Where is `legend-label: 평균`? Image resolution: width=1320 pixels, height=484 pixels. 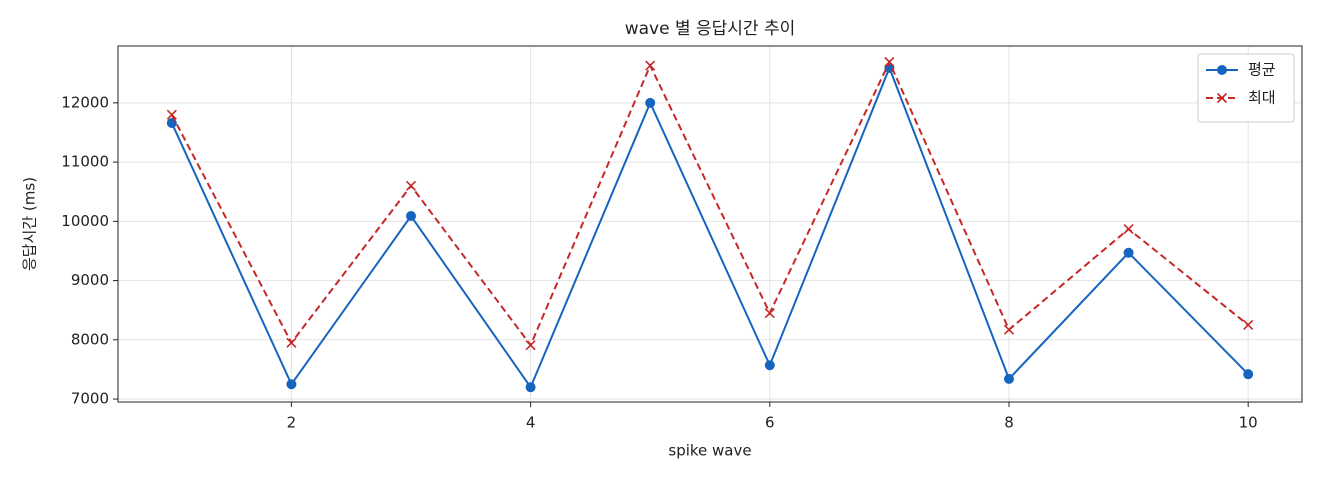 legend-label: 평균 is located at coordinates (1262, 70).